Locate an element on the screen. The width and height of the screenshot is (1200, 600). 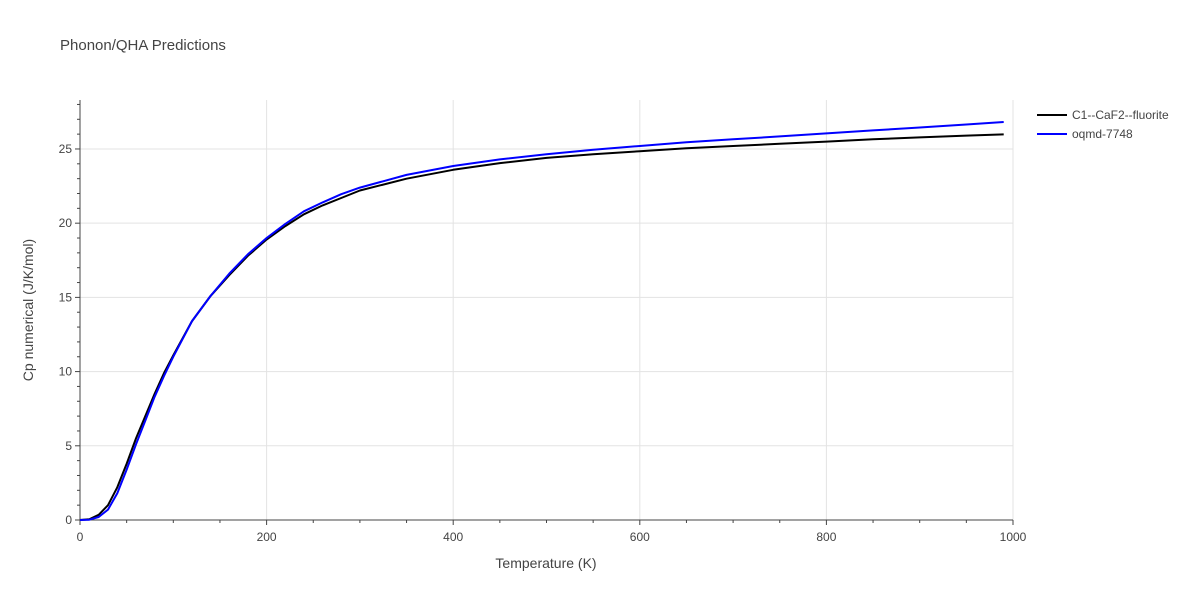
x-axis-title: Temperature (K) is located at coordinates (545, 563).